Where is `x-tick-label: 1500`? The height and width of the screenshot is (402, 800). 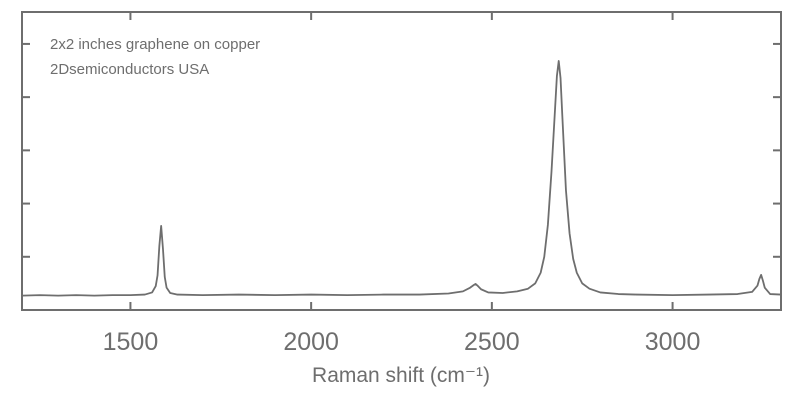
x-tick-label: 1500 is located at coordinates (131, 342).